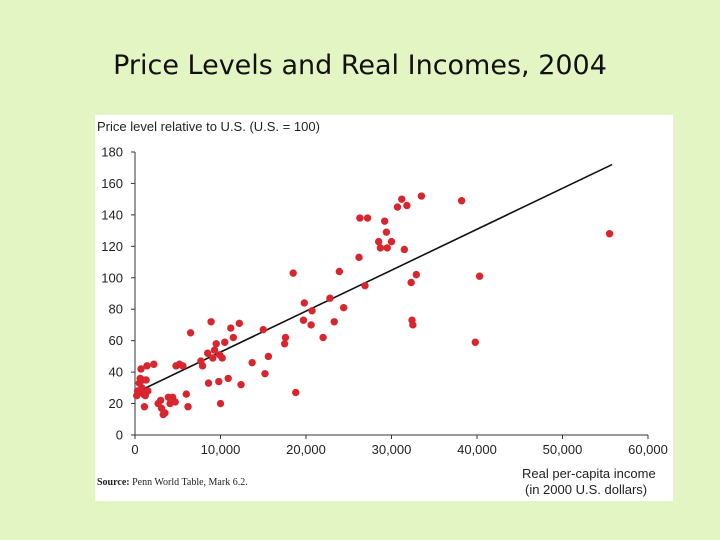 This screenshot has height=540, width=720. I want to click on y-tick-label: 20, so click(116, 403).